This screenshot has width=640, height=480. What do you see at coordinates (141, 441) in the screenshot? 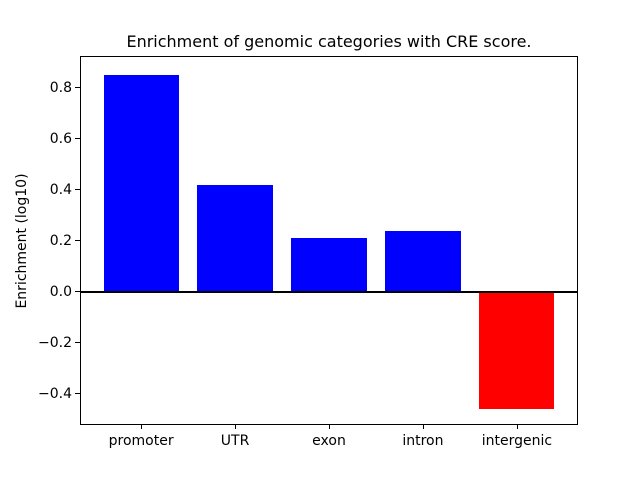
I see `x-tick-label-promoter: promoter` at bounding box center [141, 441].